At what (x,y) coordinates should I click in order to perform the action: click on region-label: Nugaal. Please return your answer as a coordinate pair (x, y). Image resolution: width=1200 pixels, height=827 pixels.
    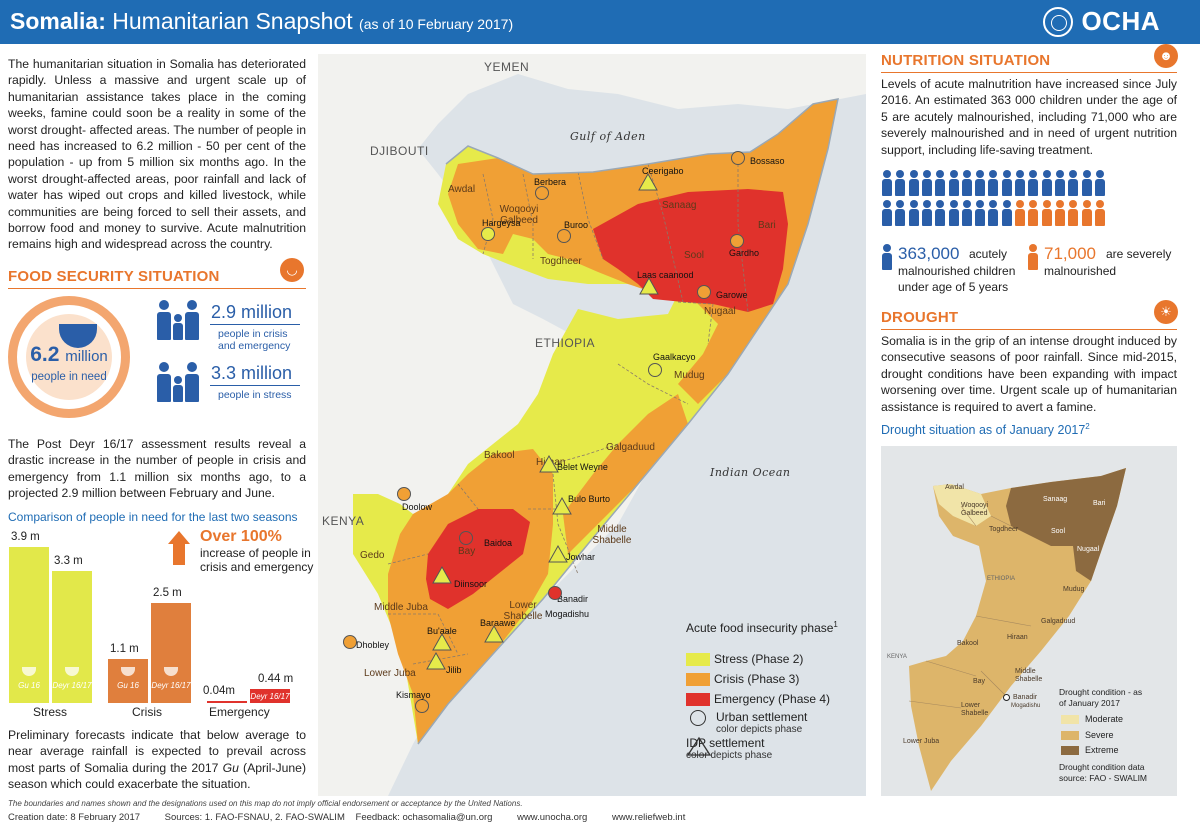
    Looking at the image, I should click on (720, 311).